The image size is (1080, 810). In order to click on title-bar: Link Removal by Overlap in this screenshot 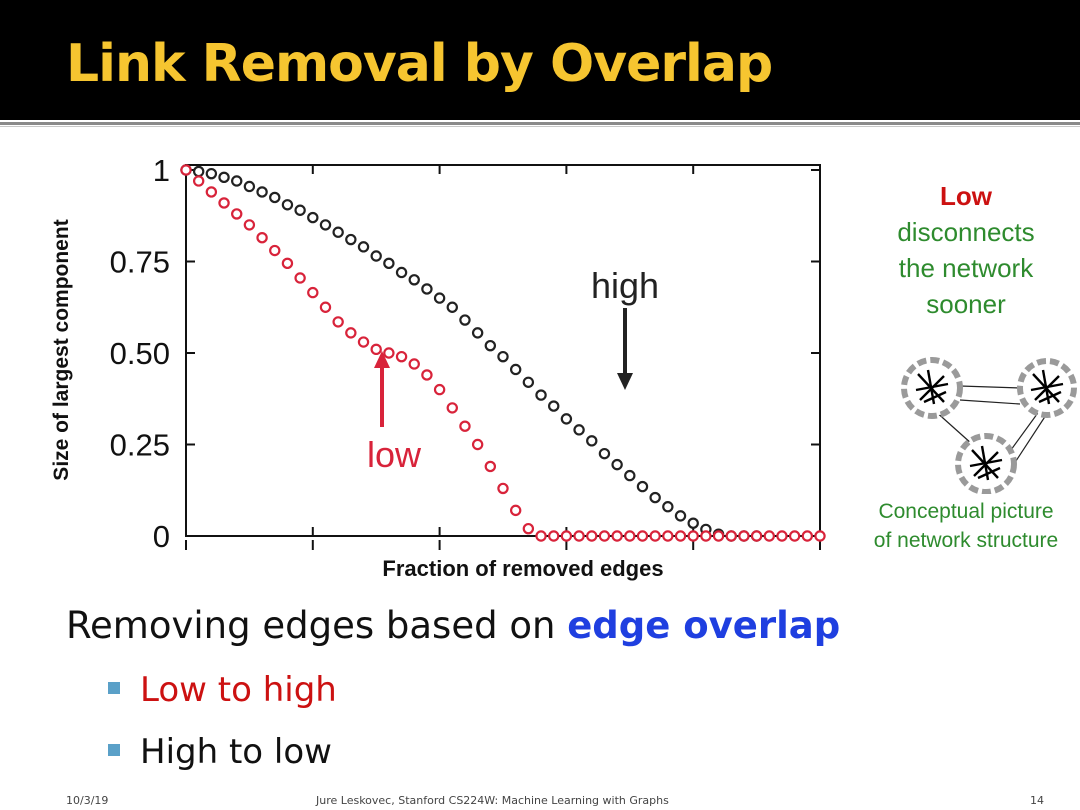, I will do `click(540, 60)`.